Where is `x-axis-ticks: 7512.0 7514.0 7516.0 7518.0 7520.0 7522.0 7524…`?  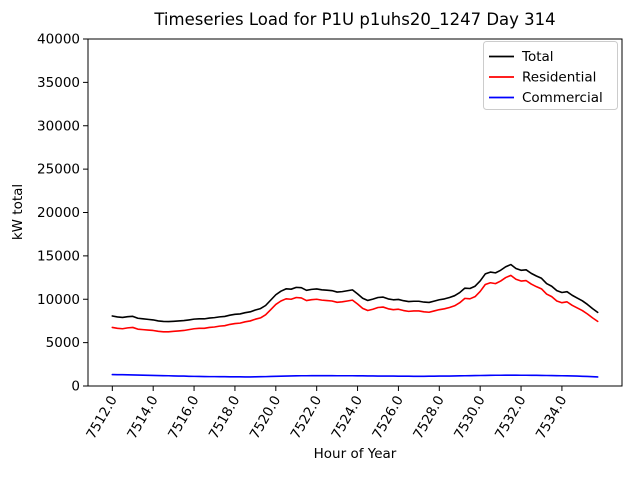 x-axis-ticks: 7512.0 7514.0 7516.0 7518.0 7520.0 7522.0 7524… is located at coordinates (326, 414).